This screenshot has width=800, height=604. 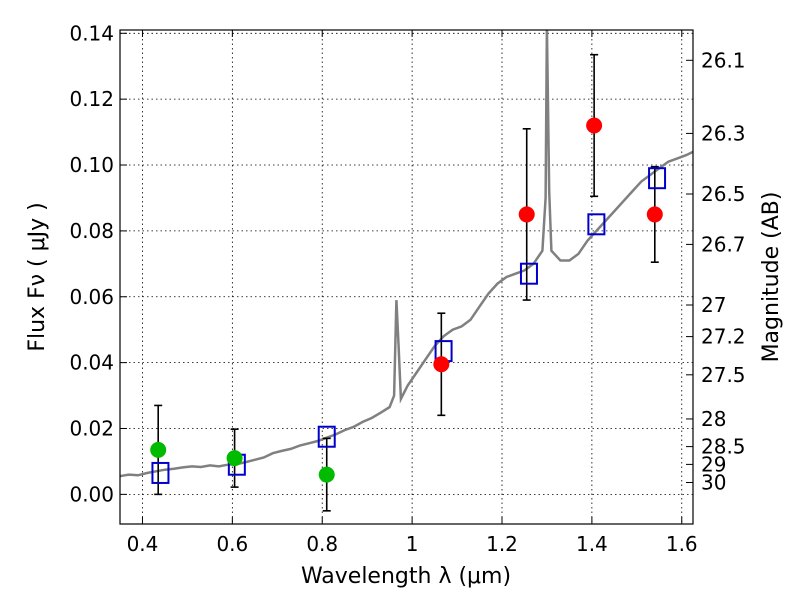 I want to click on y2-tick-label: 26.3, so click(x=723, y=133).